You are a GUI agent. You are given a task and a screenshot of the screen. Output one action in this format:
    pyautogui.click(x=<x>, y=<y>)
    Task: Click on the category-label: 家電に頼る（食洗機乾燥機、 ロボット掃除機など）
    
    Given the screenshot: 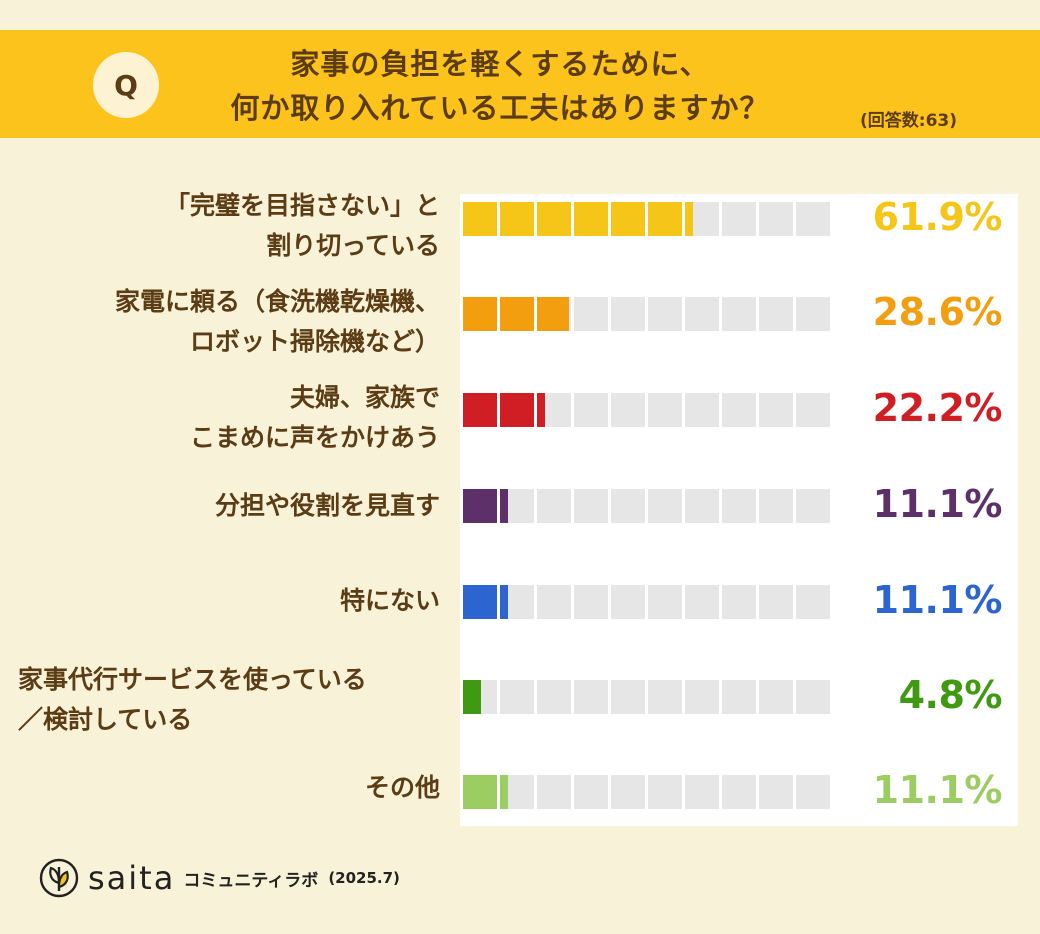 What is the action you would take?
    pyautogui.click(x=277, y=322)
    